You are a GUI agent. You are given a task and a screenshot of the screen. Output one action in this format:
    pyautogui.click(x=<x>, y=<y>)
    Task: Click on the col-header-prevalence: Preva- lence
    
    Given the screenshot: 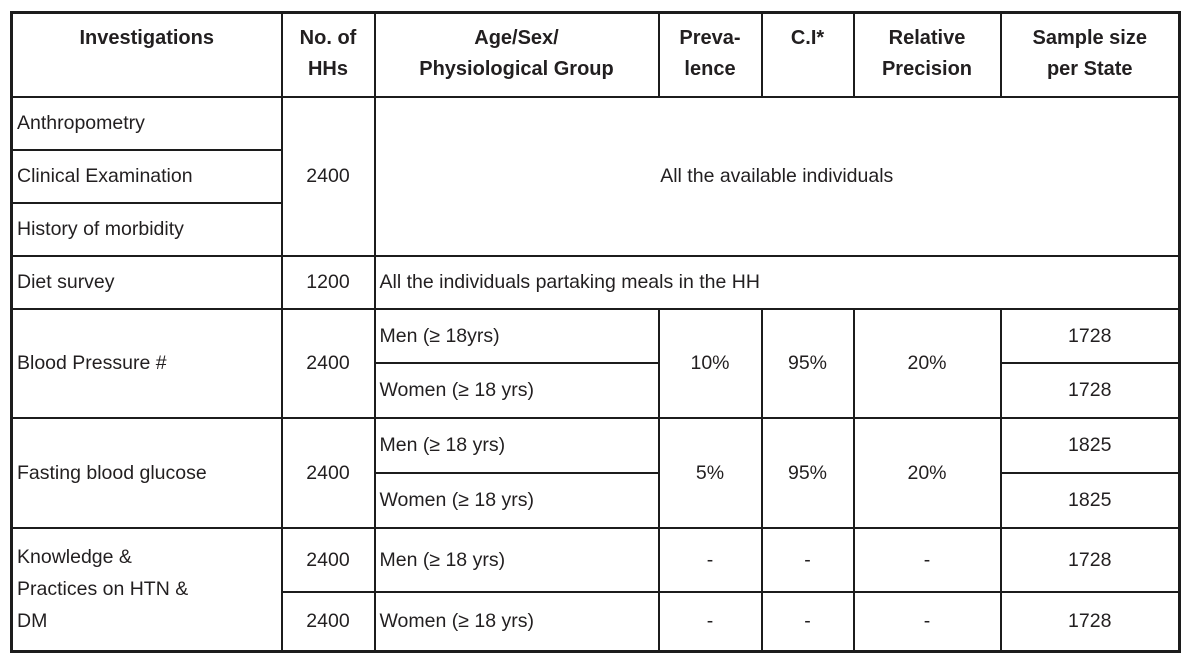 What is the action you would take?
    pyautogui.click(x=710, y=54)
    